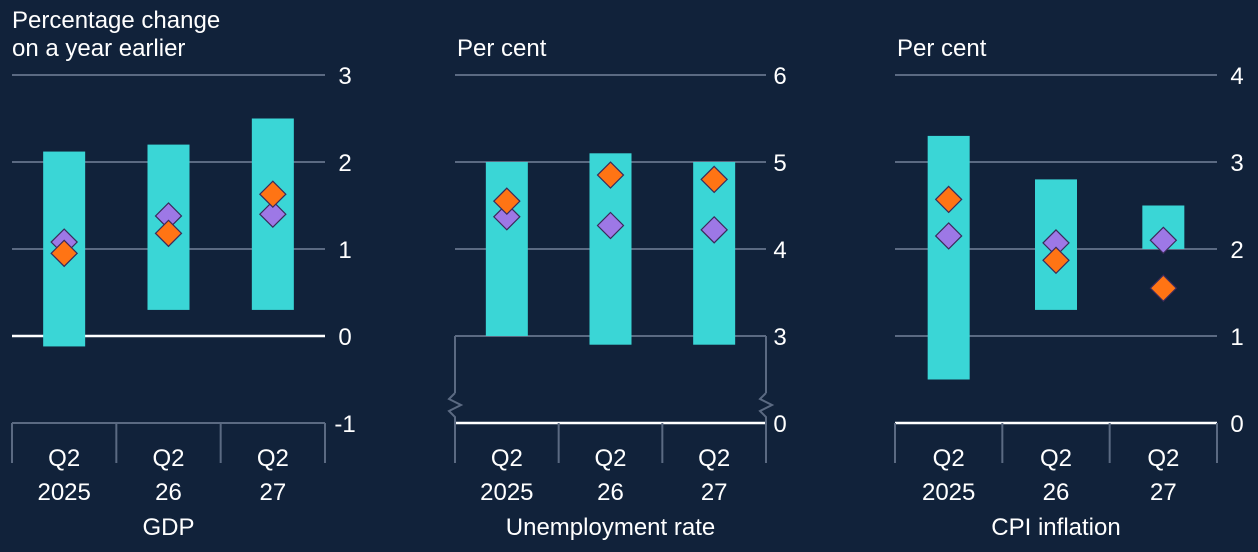  I want to click on panel-3-y-axis-title: Per cent, so click(942, 48).